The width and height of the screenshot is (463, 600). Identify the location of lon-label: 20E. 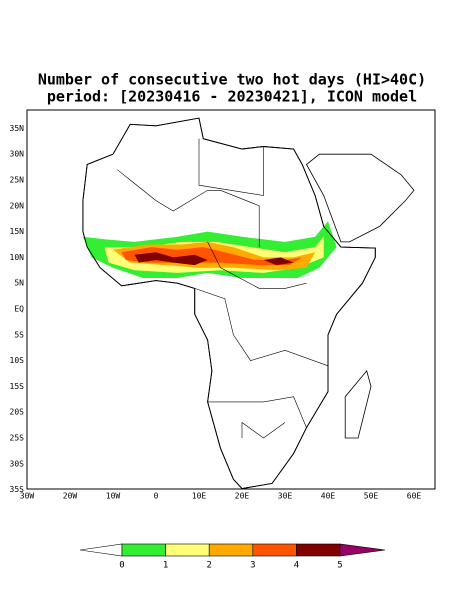
(242, 496).